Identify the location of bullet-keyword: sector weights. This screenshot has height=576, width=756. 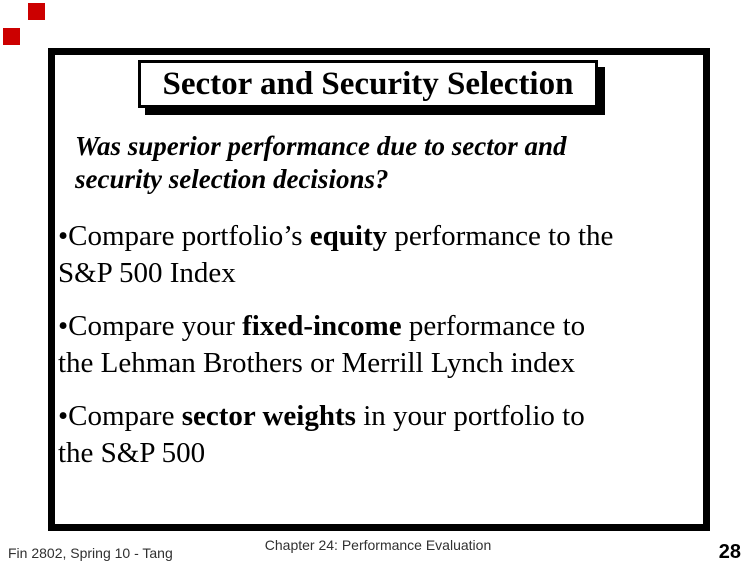
(268, 416).